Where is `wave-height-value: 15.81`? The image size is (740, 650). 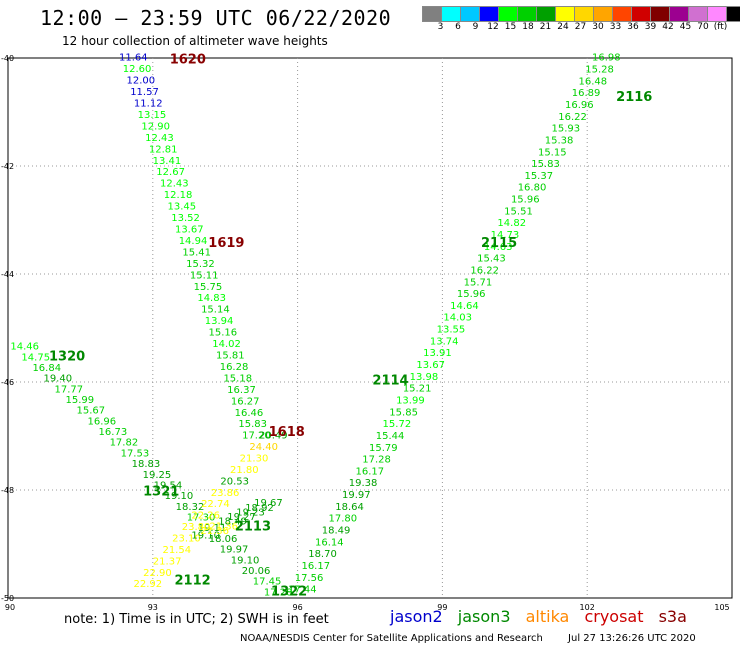
wave-height-value: 15.81 is located at coordinates (230, 356).